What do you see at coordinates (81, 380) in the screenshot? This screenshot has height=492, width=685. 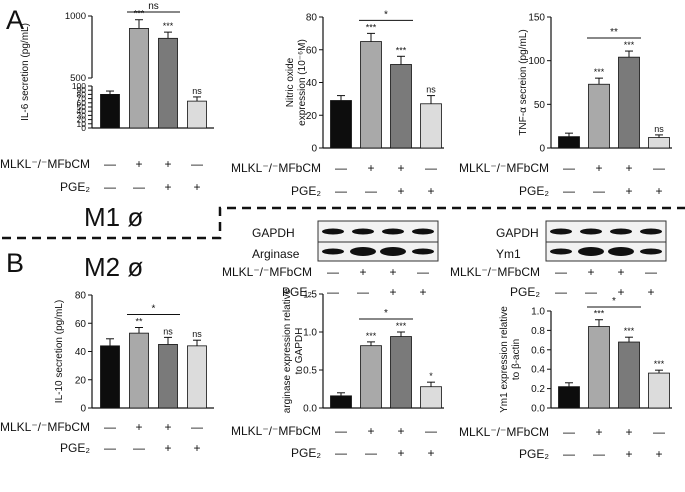 I see `il10-y-tick-label: 20` at bounding box center [81, 380].